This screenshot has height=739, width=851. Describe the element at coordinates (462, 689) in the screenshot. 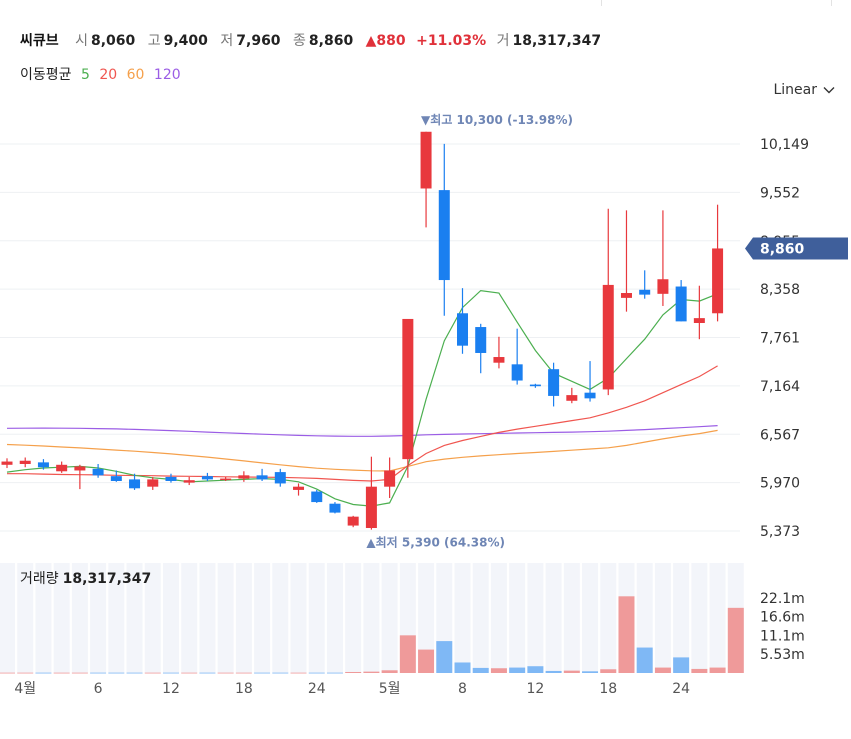

I see `x-tick-label: 8` at that location.